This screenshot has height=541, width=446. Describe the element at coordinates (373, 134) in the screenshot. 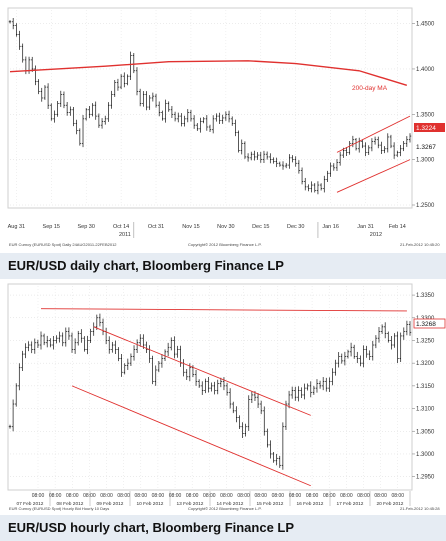

I see `channel-line` at that location.